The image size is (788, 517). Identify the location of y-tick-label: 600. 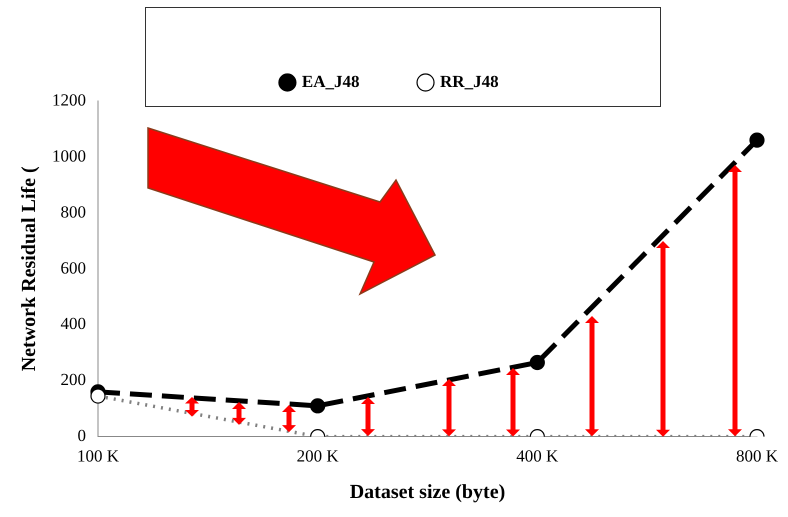
(73, 268).